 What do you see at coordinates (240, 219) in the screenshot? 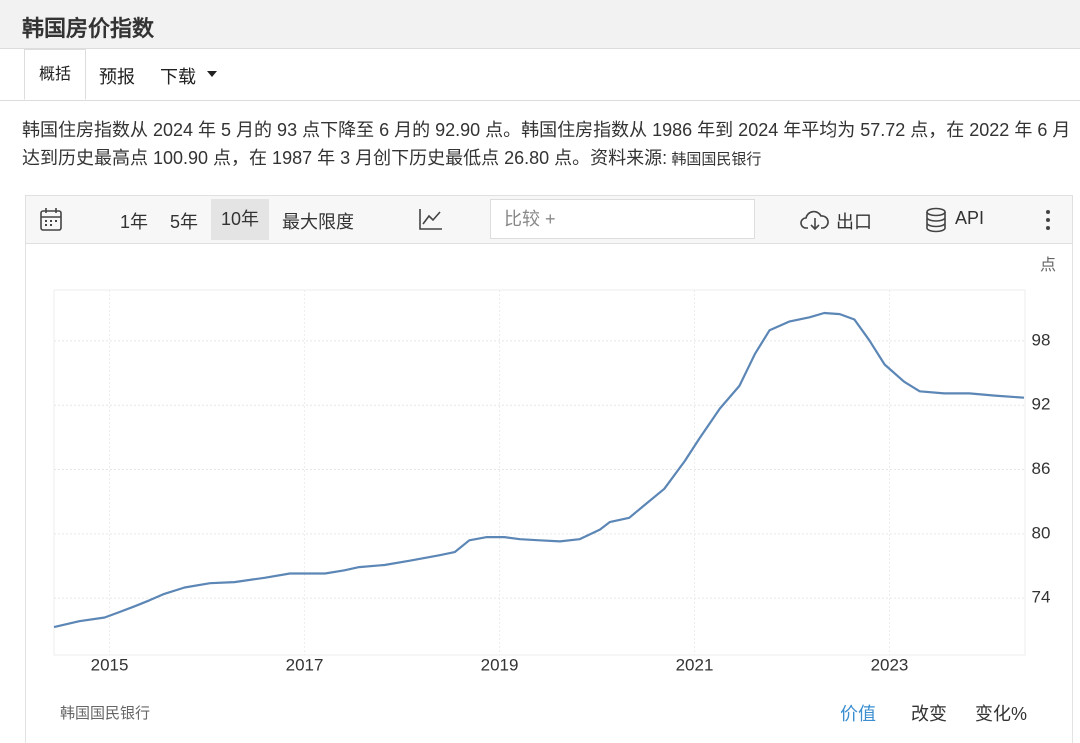
I see `range-button: 10年` at bounding box center [240, 219].